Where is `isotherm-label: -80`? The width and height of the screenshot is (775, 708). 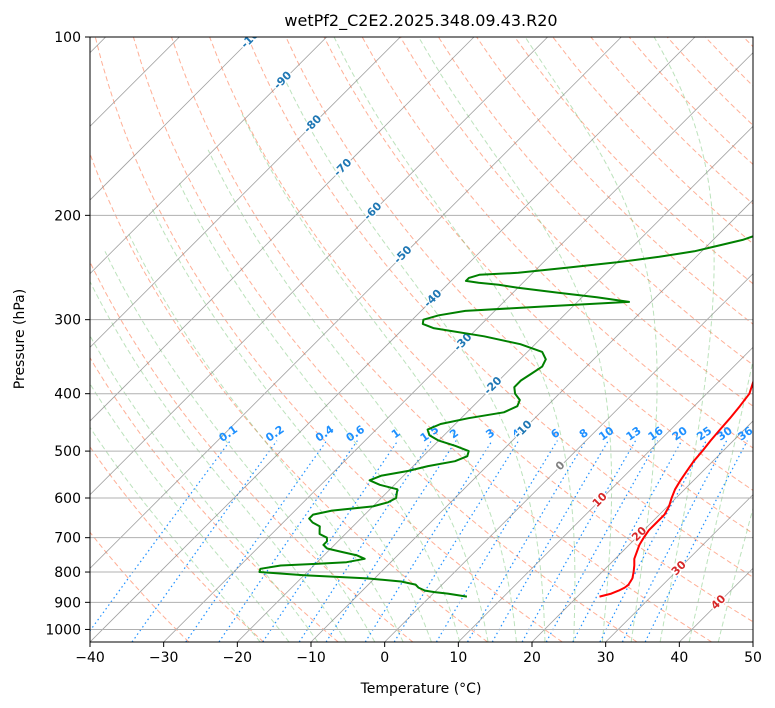 isotherm-label: -80 is located at coordinates (312, 123).